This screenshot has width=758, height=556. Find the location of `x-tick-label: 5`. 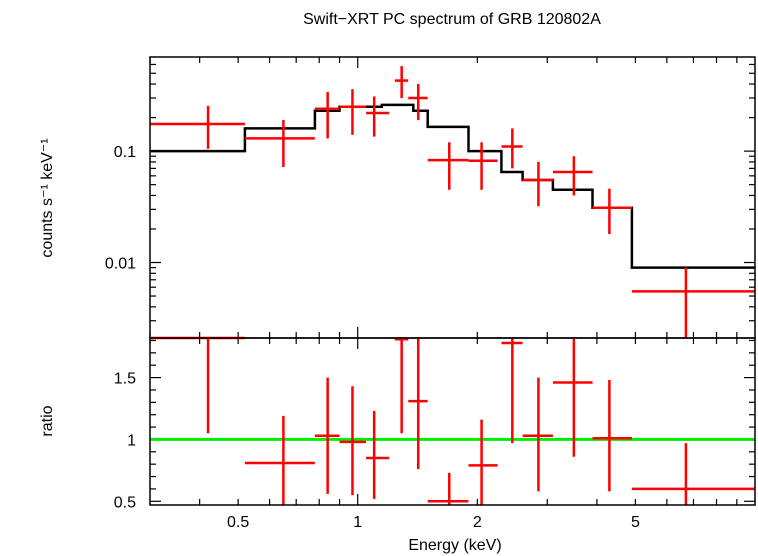

x-tick-label: 5 is located at coordinates (635, 522).